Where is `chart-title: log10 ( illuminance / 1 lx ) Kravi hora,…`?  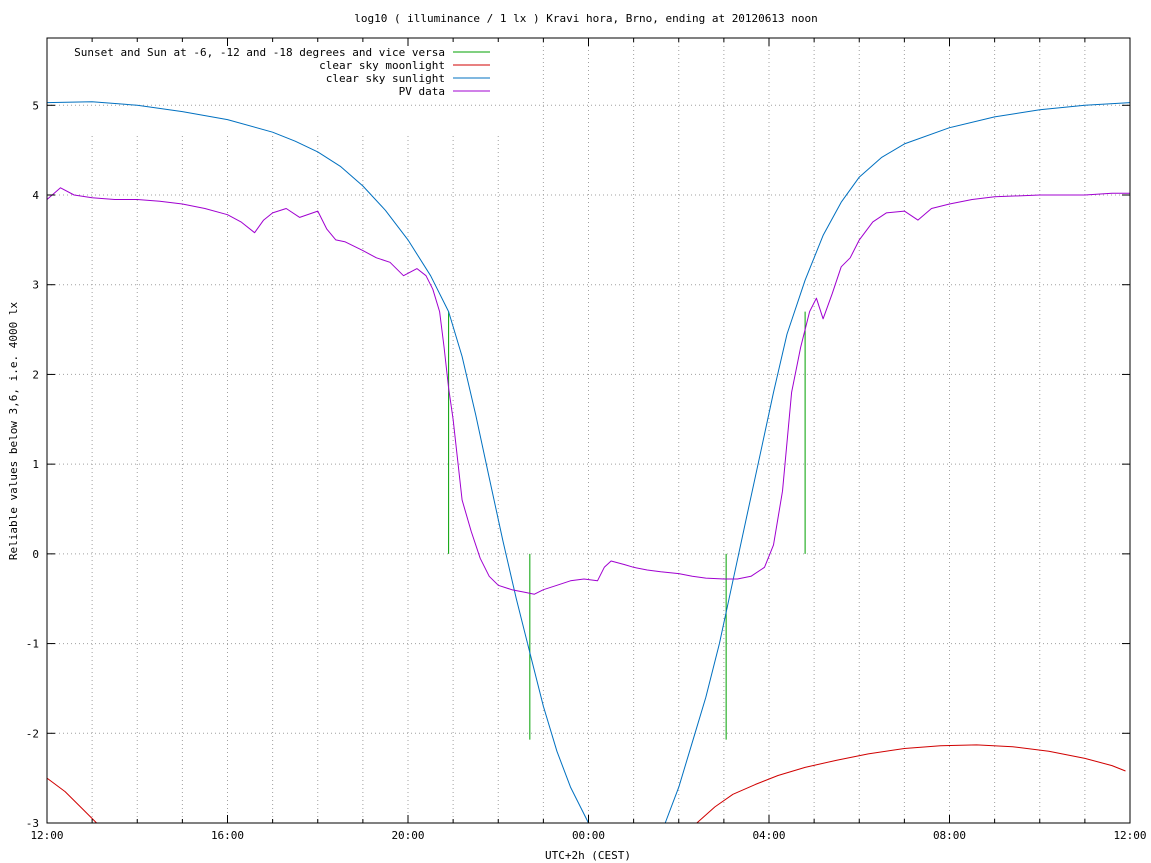 chart-title: log10 ( illuminance / 1 lx ) Kravi hora,… is located at coordinates (586, 18).